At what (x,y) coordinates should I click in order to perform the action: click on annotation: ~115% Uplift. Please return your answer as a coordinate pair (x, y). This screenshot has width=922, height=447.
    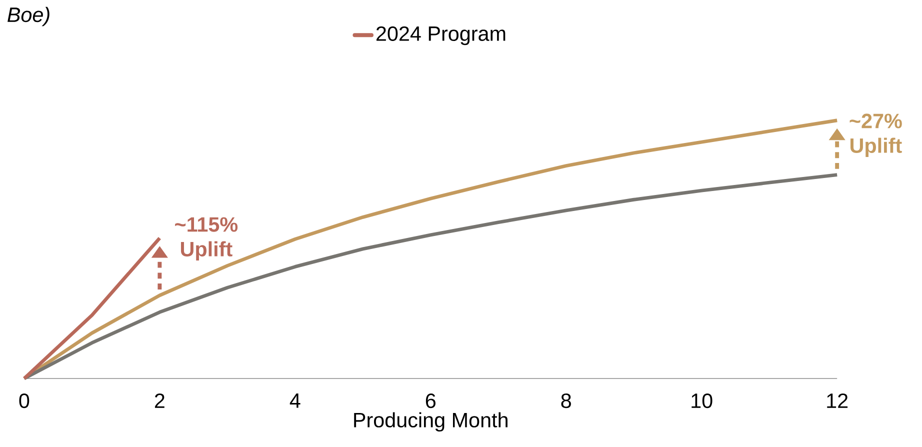
    Looking at the image, I should click on (206, 239).